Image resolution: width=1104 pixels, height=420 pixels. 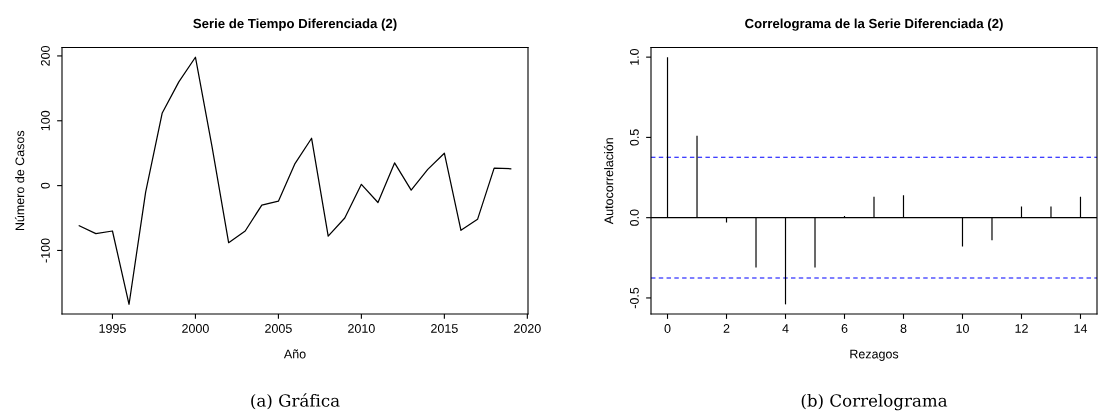 What do you see at coordinates (962, 328) in the screenshot?
I see `x-tick-label: 10` at bounding box center [962, 328].